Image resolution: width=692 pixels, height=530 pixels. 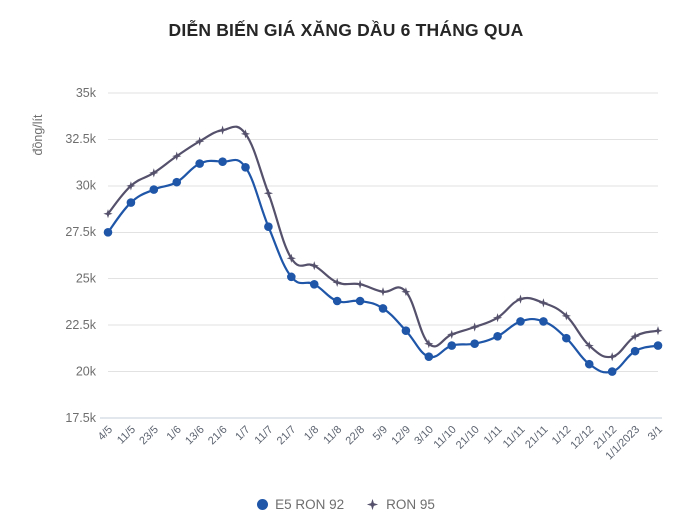 What do you see at coordinates (242, 433) in the screenshot?
I see `x-tick-label: 1/7` at bounding box center [242, 433].